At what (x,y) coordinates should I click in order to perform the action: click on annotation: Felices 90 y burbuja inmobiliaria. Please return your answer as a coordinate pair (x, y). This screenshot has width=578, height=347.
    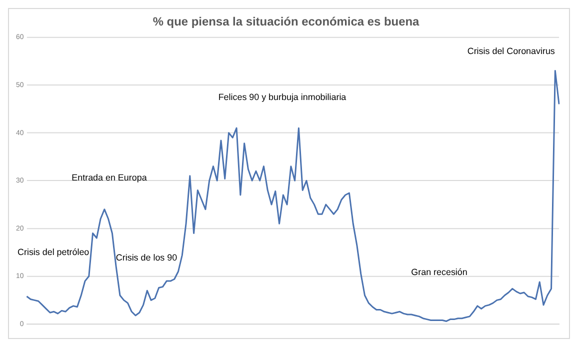
    Looking at the image, I should click on (282, 97).